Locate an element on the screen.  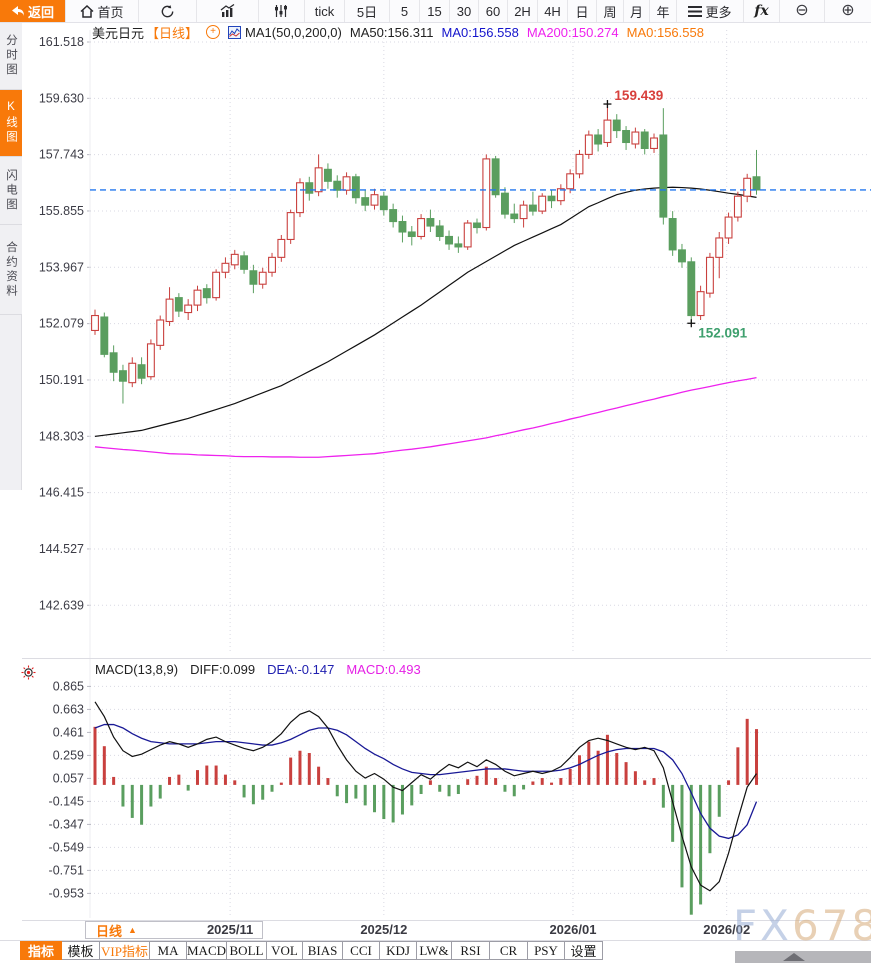
tab-cci: CCI is located at coordinates (361, 950).